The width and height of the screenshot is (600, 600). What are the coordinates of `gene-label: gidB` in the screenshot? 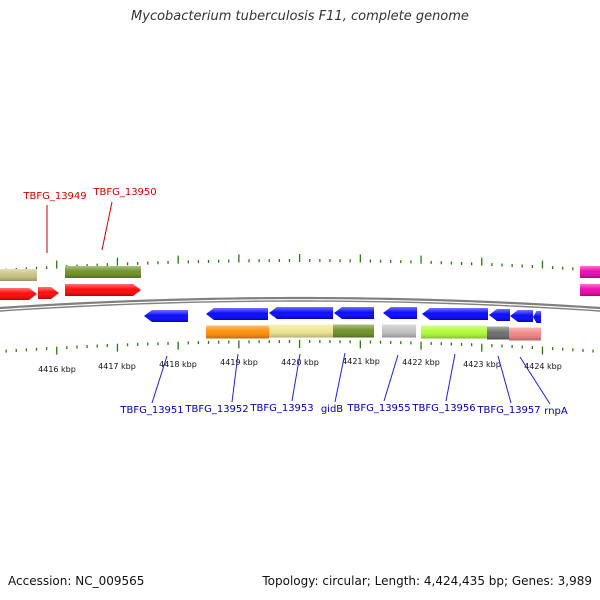 It's located at (332, 409).